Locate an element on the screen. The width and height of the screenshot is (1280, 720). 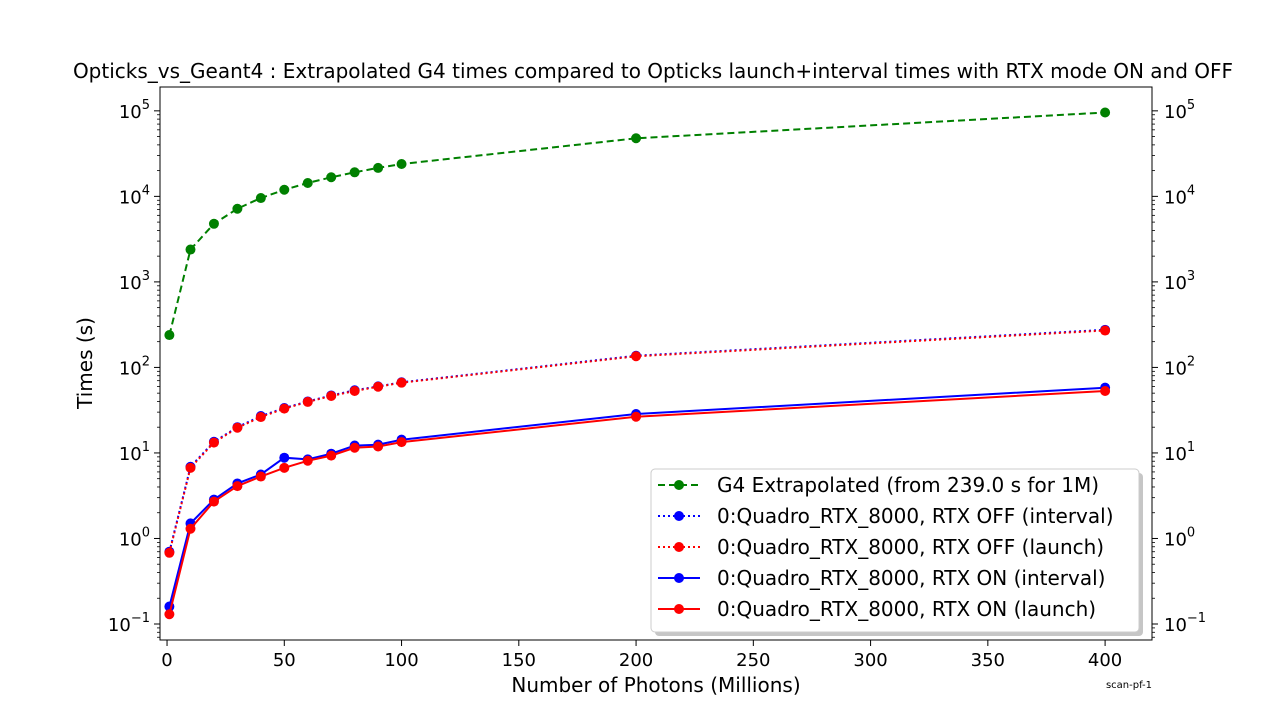
y-tick-label-right: 10⁵ is located at coordinates (1179, 110).